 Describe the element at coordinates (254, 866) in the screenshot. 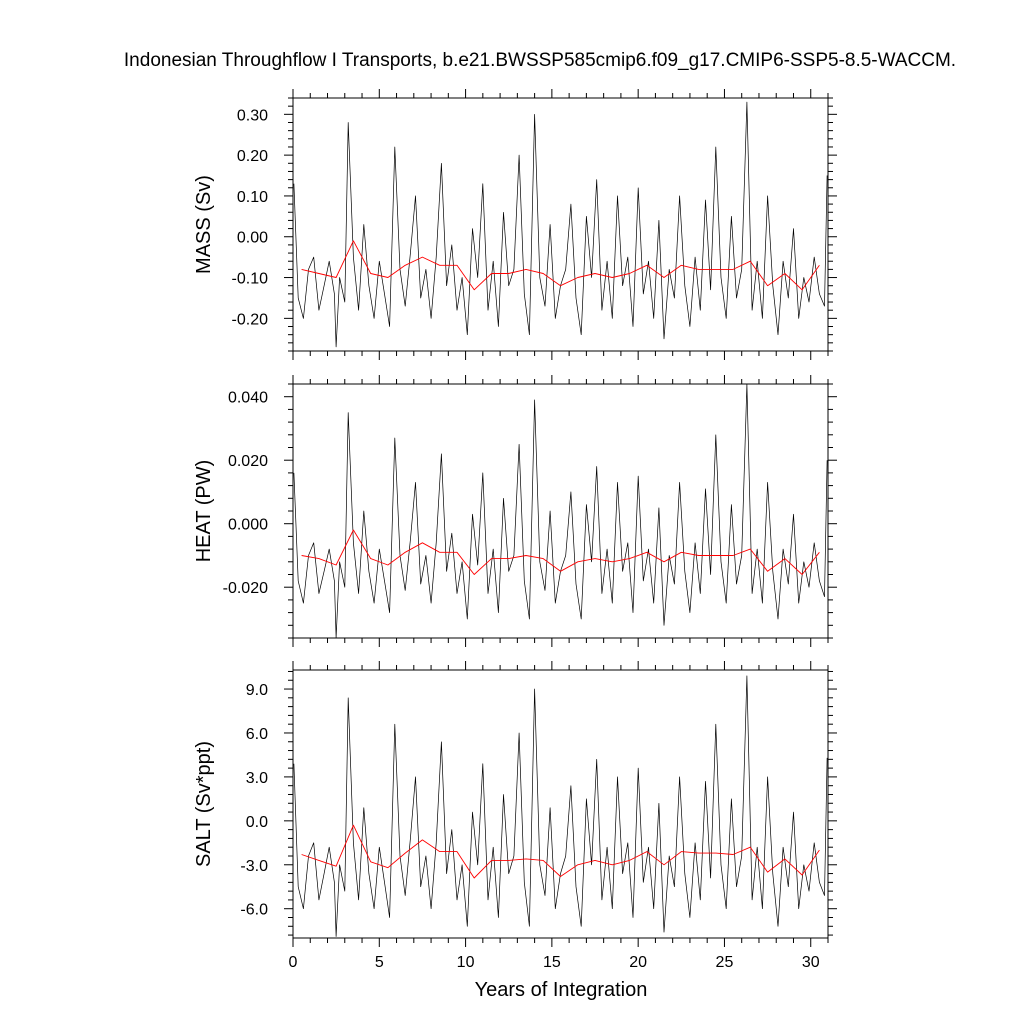

I see `salt-y-tick-label: -3.0` at that location.